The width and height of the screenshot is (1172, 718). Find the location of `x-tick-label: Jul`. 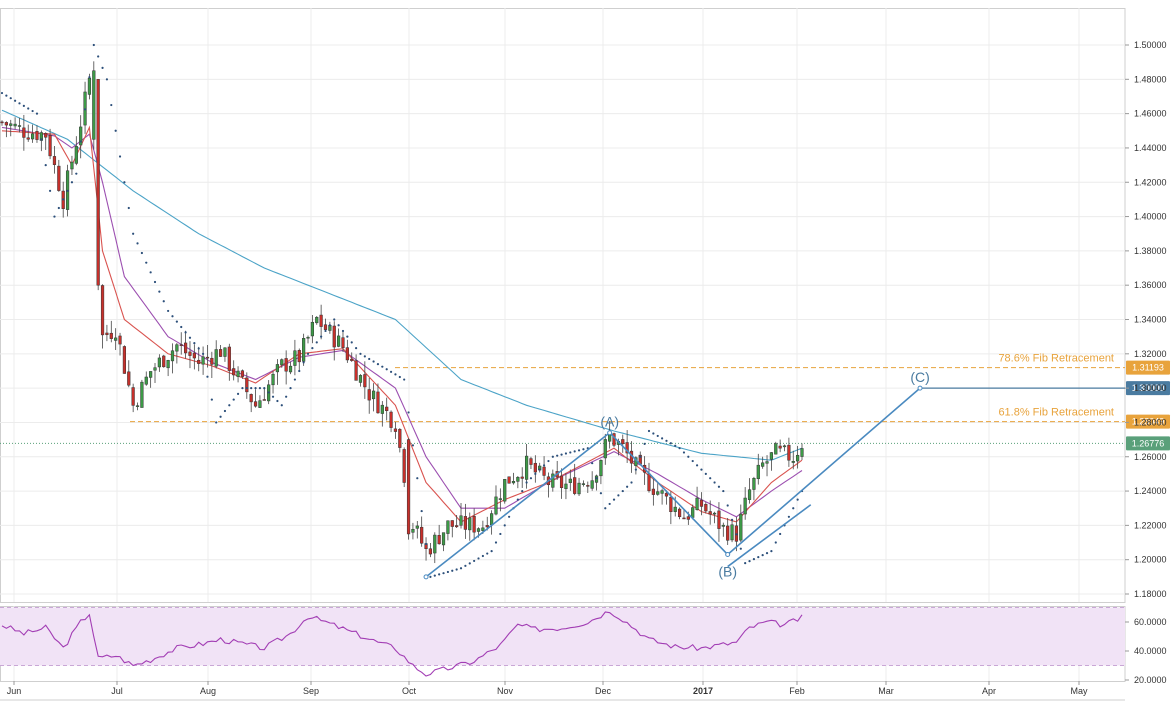

x-tick-label: Jul is located at coordinates (117, 691).